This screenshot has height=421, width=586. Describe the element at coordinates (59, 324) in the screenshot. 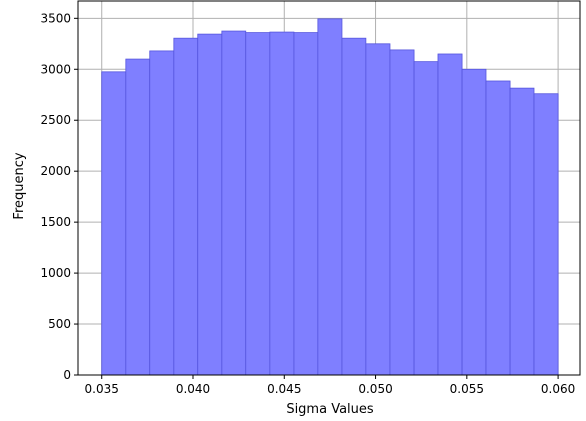

I see `y-tick-label-1: 500` at that location.